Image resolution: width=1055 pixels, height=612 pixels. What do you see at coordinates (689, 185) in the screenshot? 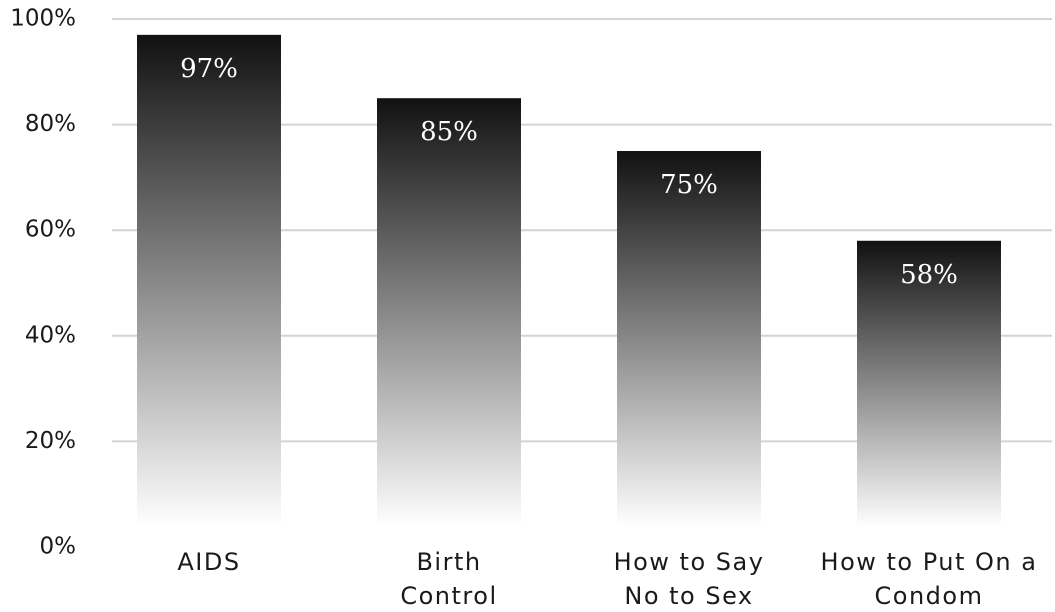
I see `bar-value-label: 75%` at bounding box center [689, 185].